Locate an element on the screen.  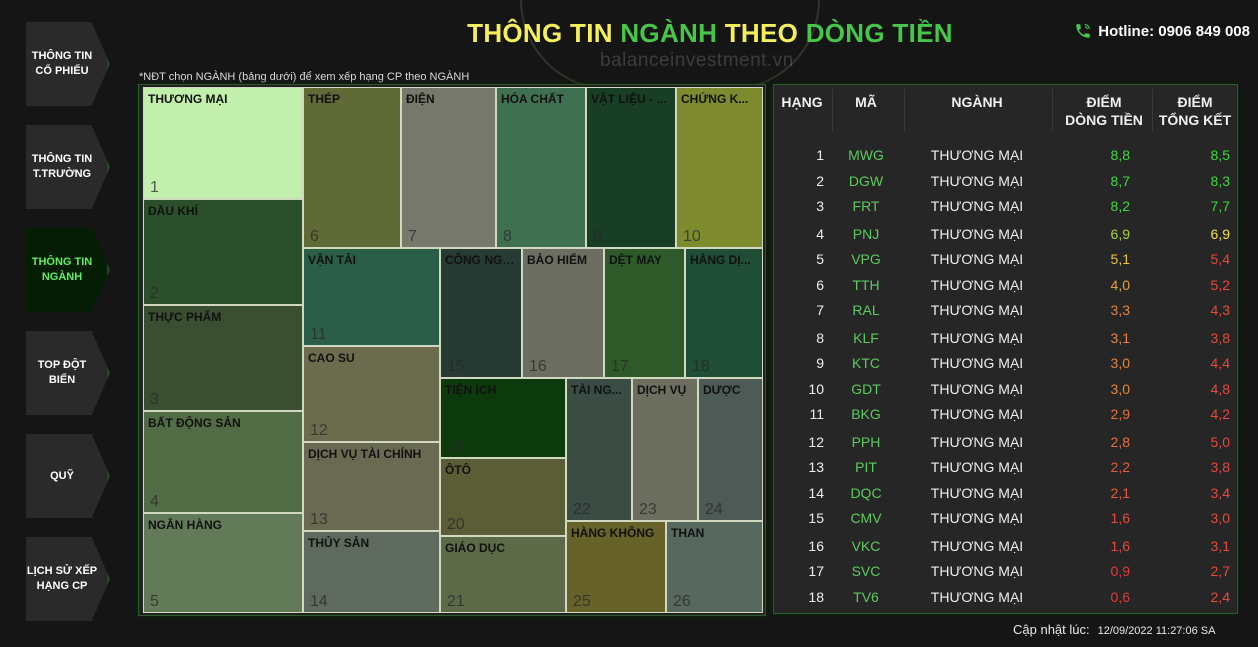
tile-rank: 3 is located at coordinates (154, 399).